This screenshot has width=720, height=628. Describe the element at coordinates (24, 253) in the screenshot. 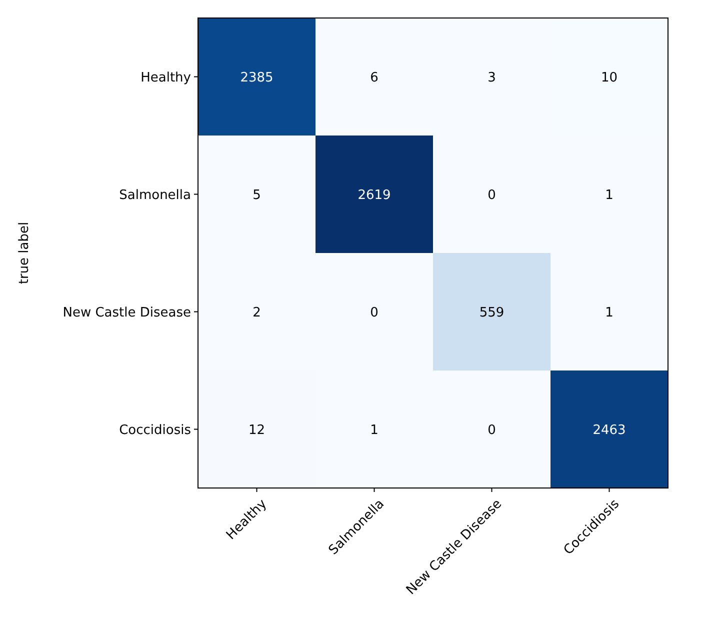

I see `y-axis-title: true label` at that location.